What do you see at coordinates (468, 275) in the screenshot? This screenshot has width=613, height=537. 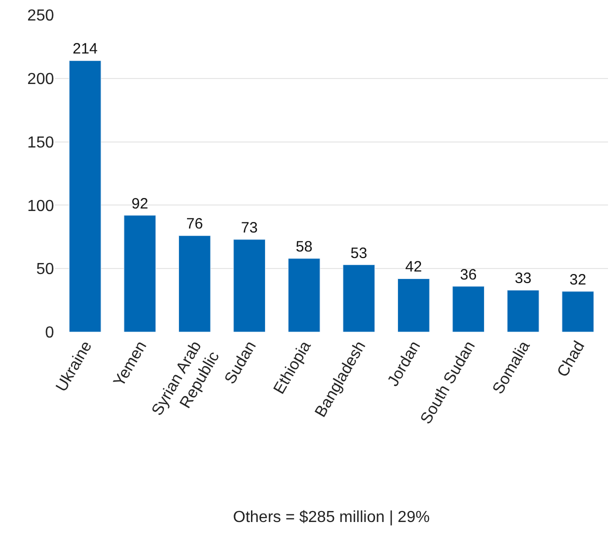 I see `data-label: 36` at bounding box center [468, 275].